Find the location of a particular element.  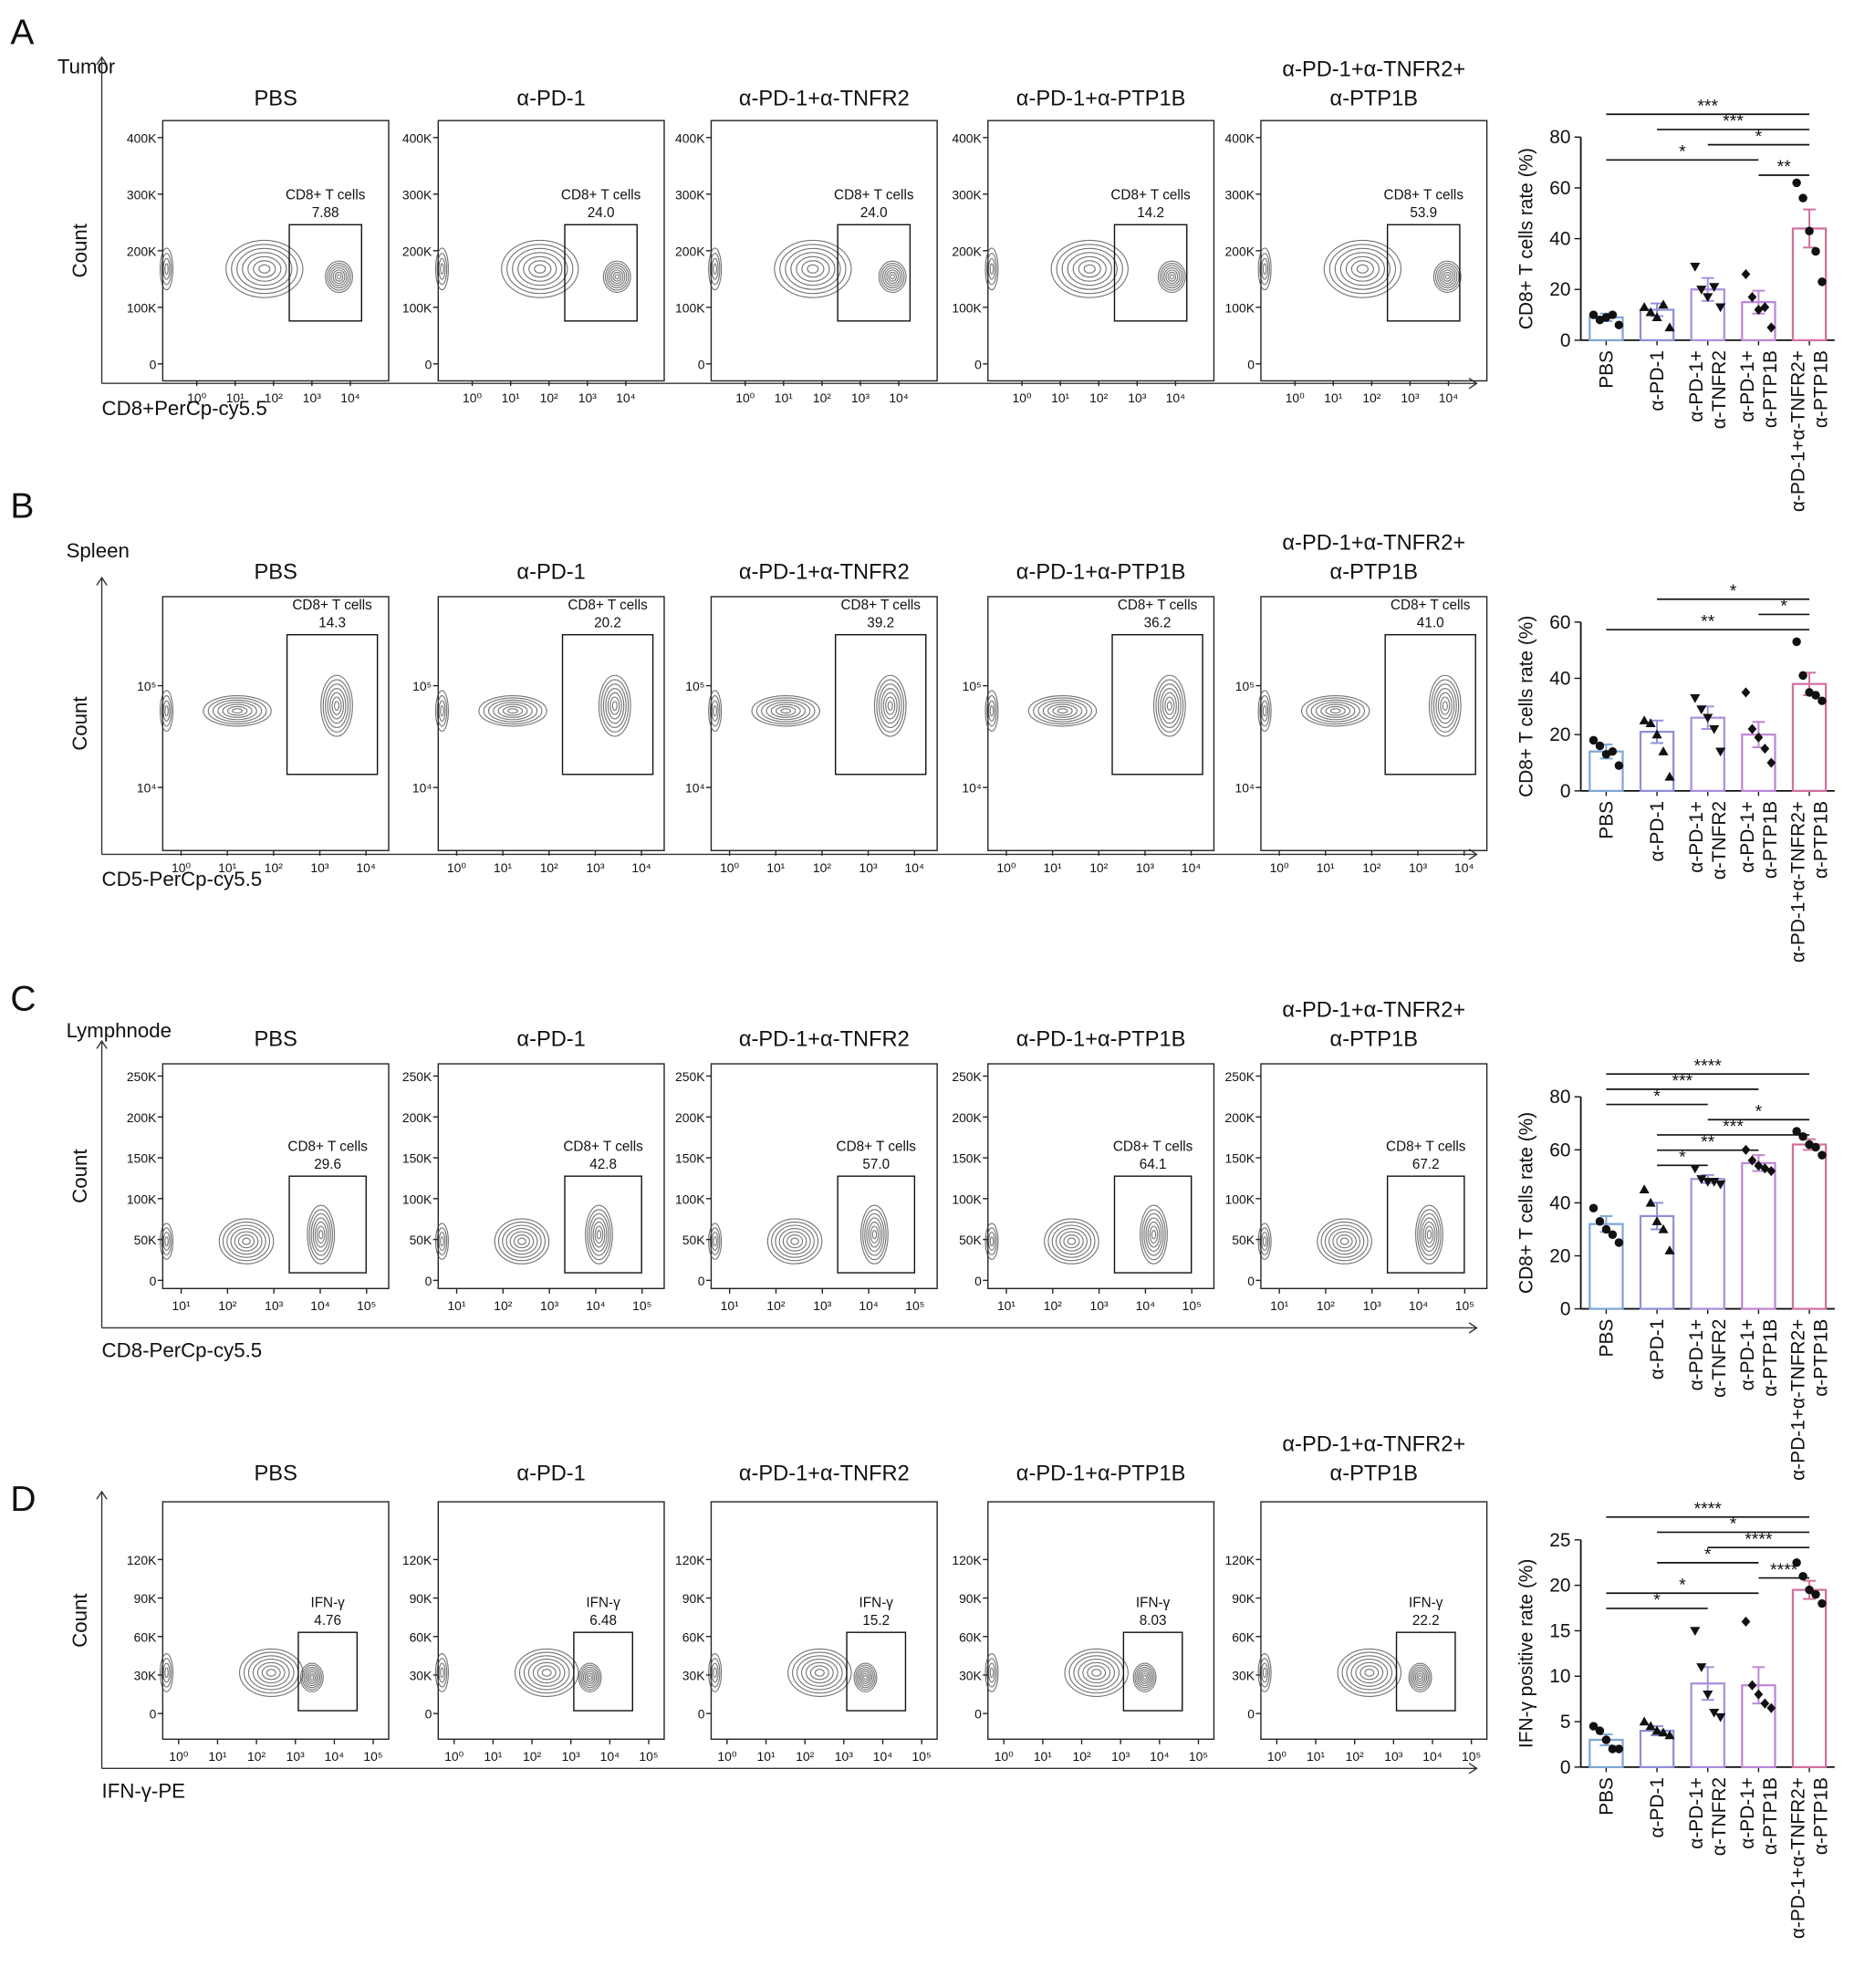

flow-y-tick-label: 50K is located at coordinates (970, 1240).